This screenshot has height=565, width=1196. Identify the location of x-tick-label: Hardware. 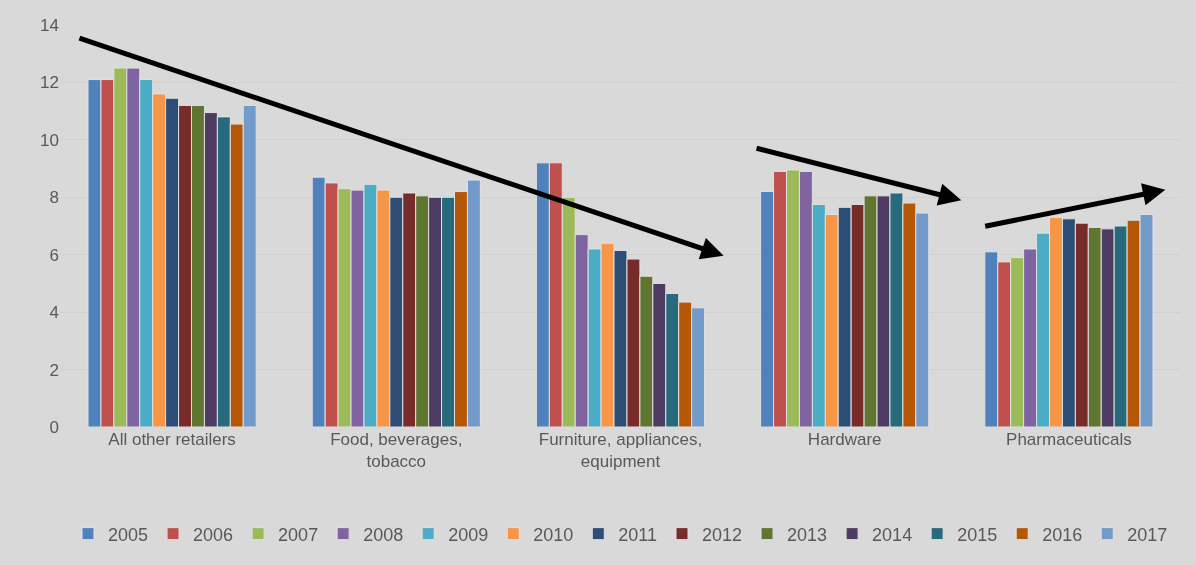
(844, 439).